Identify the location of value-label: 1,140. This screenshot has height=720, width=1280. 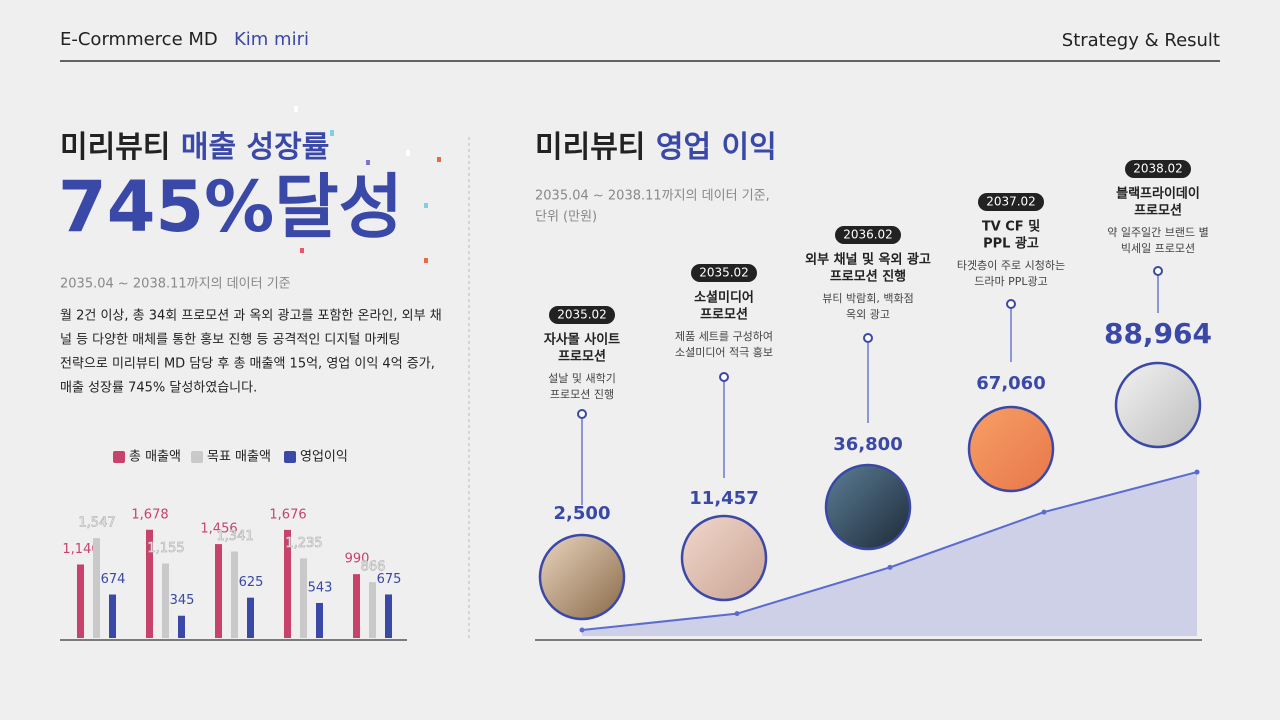
(80, 549).